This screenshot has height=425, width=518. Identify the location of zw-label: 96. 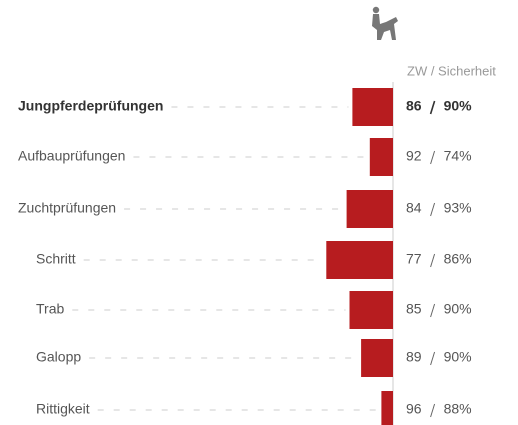
(414, 409).